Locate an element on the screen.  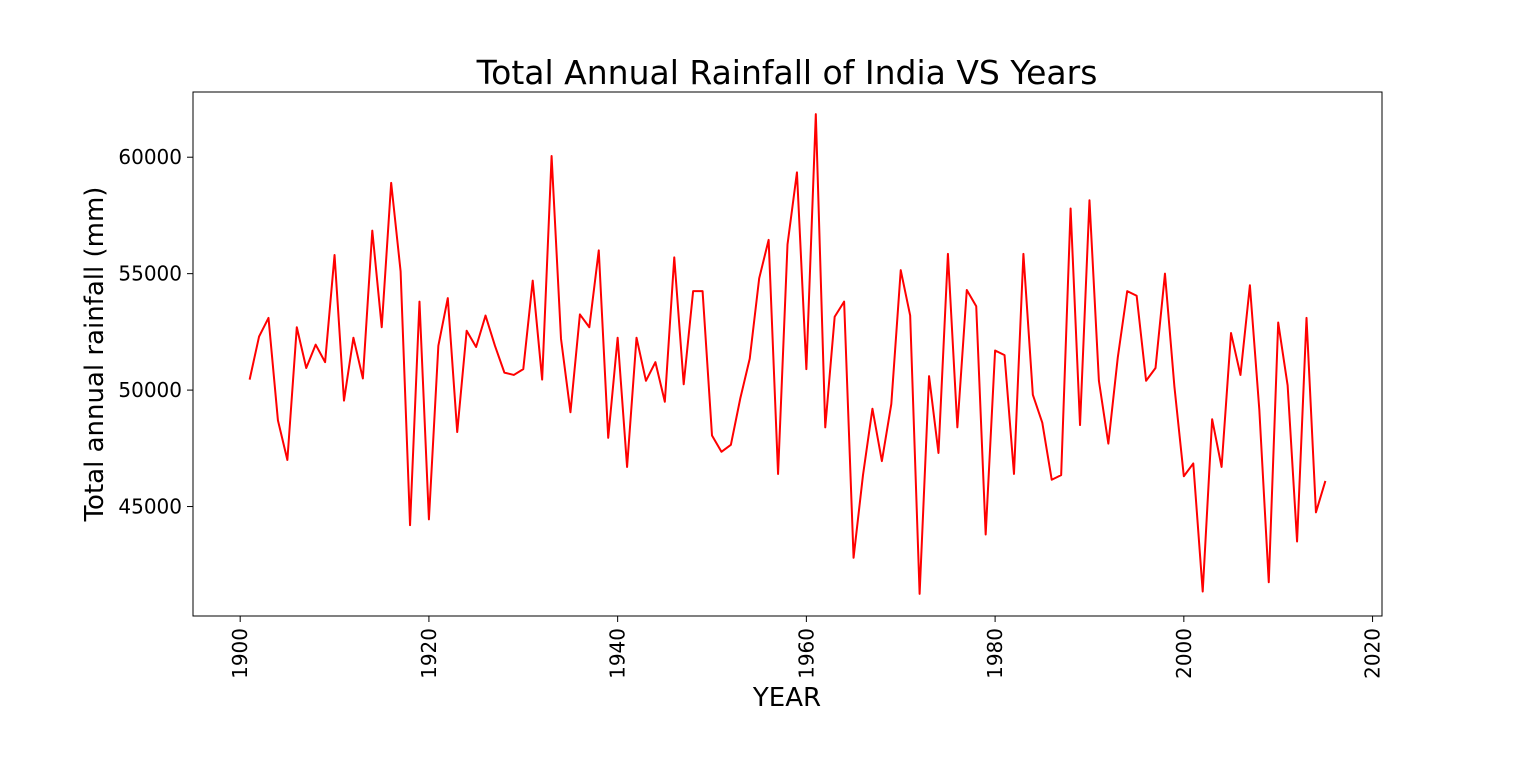
x-axis: 1900 1920 1940 1960 1980 2000 2020 is located at coordinates (806, 647).